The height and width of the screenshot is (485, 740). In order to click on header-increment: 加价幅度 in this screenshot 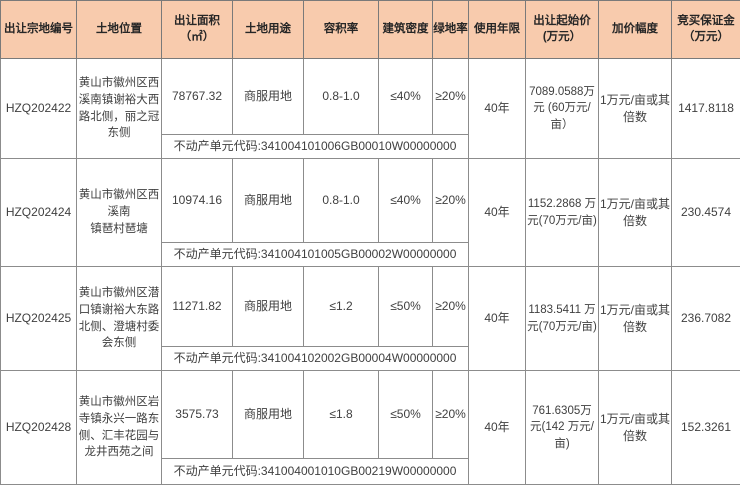, I will do `click(635, 30)`.